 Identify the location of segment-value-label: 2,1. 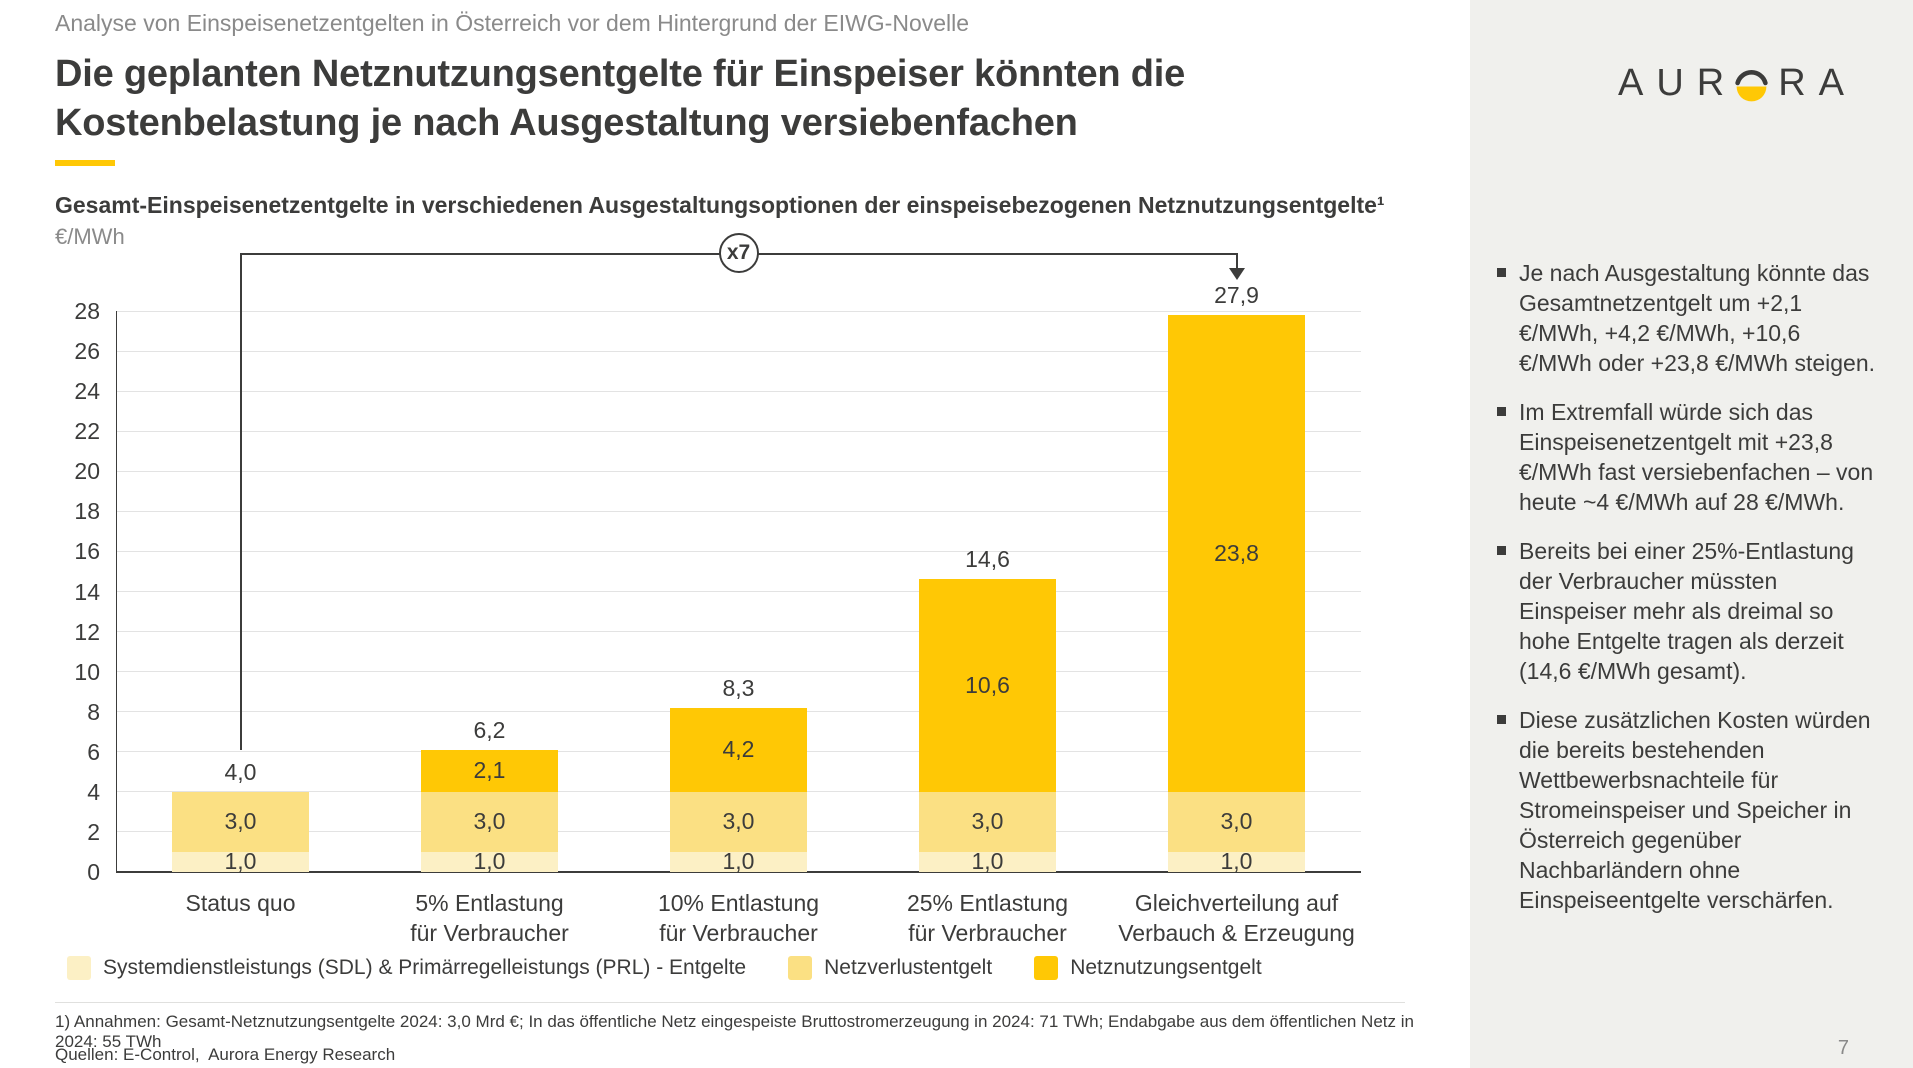
(489, 770).